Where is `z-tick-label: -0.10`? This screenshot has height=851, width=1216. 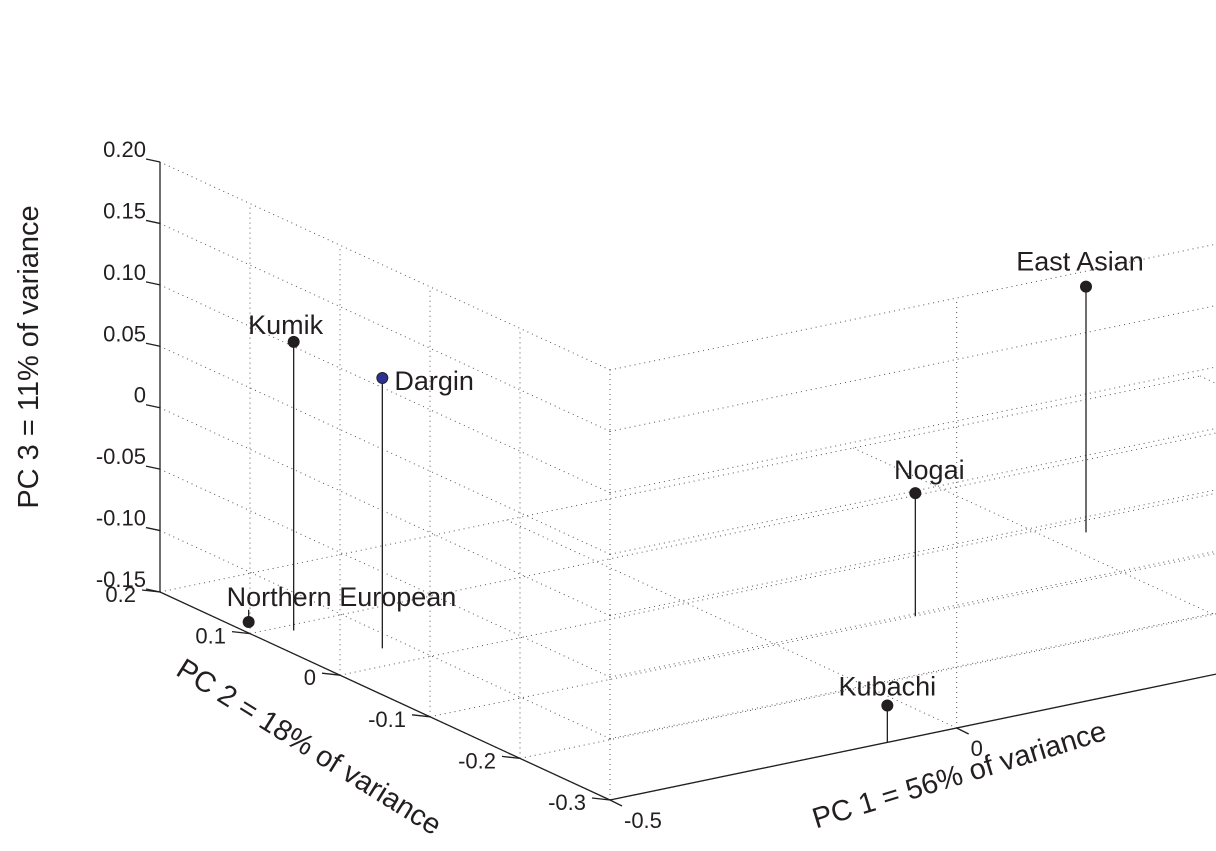 z-tick-label: -0.10 is located at coordinates (121, 518).